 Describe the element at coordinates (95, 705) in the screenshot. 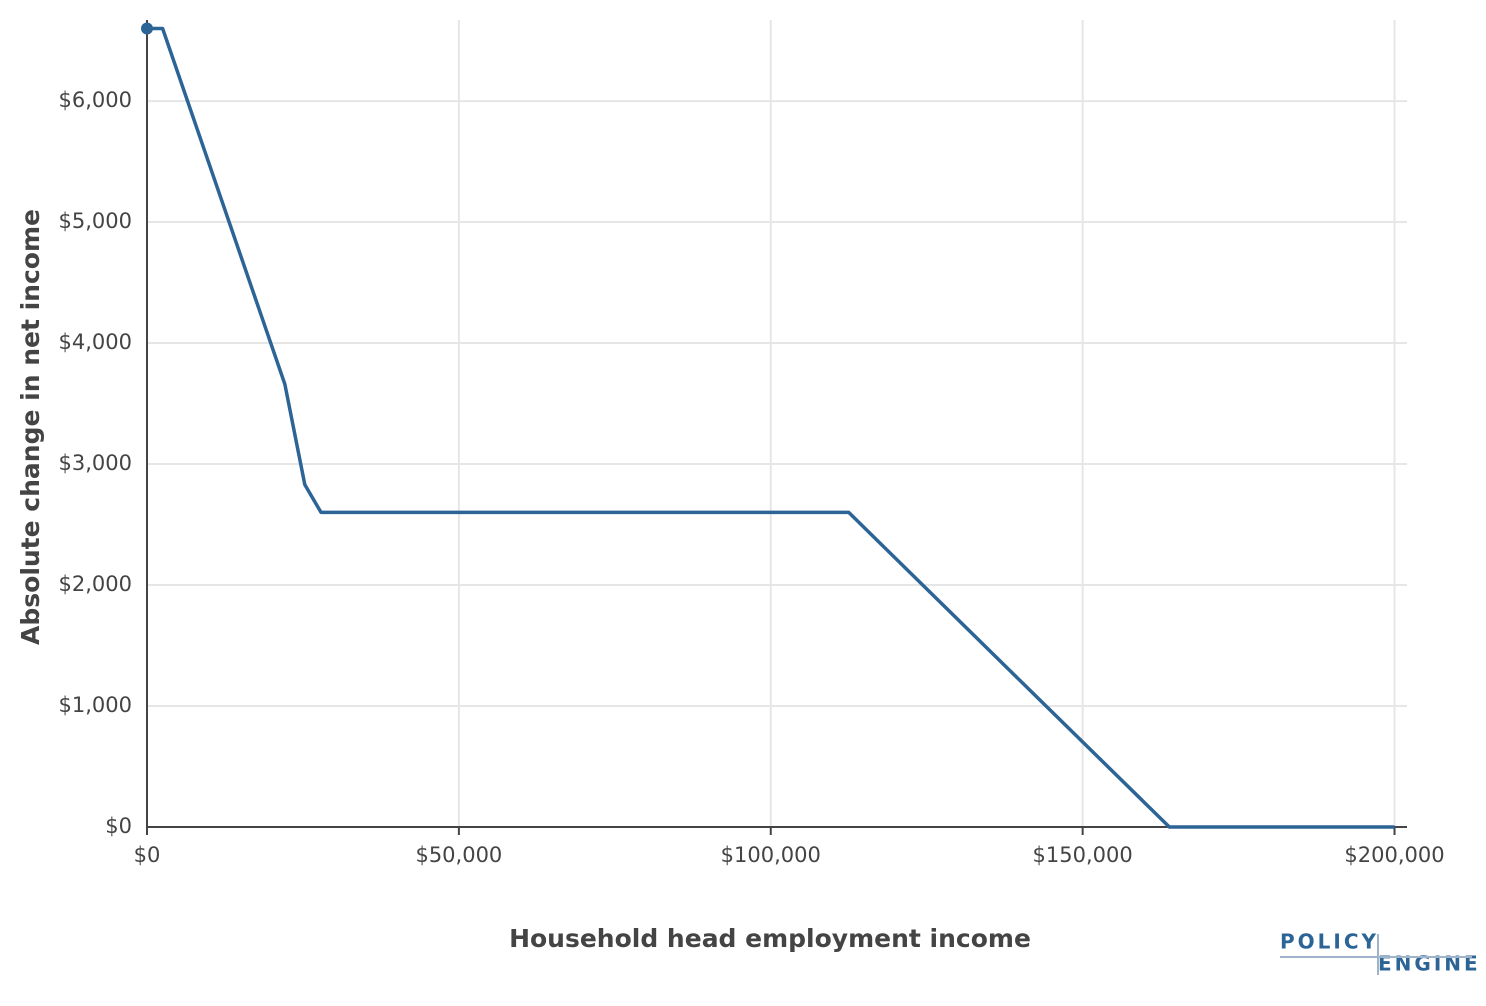

I see `y-tick-label: $1,000` at that location.